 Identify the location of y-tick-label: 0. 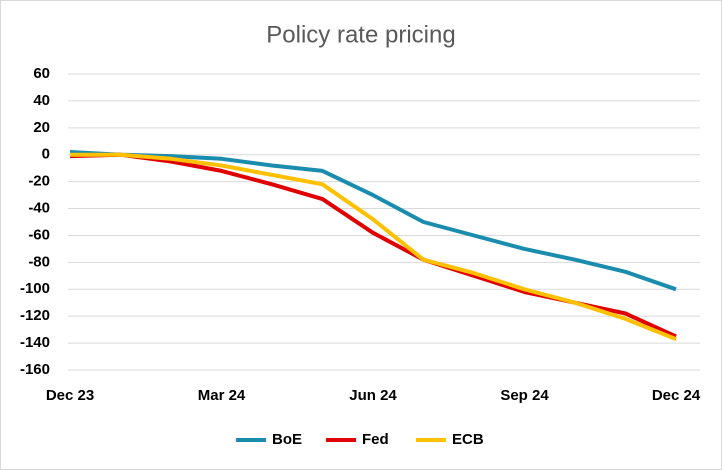
(46, 154).